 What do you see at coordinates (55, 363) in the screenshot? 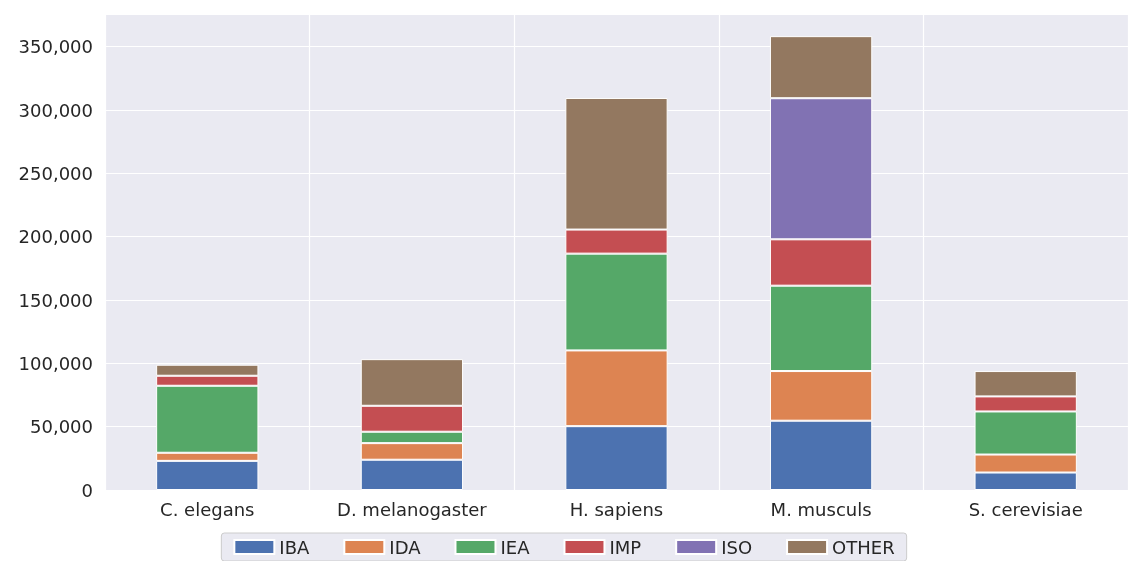
I see `y-tick-label: 100,000` at bounding box center [55, 363].